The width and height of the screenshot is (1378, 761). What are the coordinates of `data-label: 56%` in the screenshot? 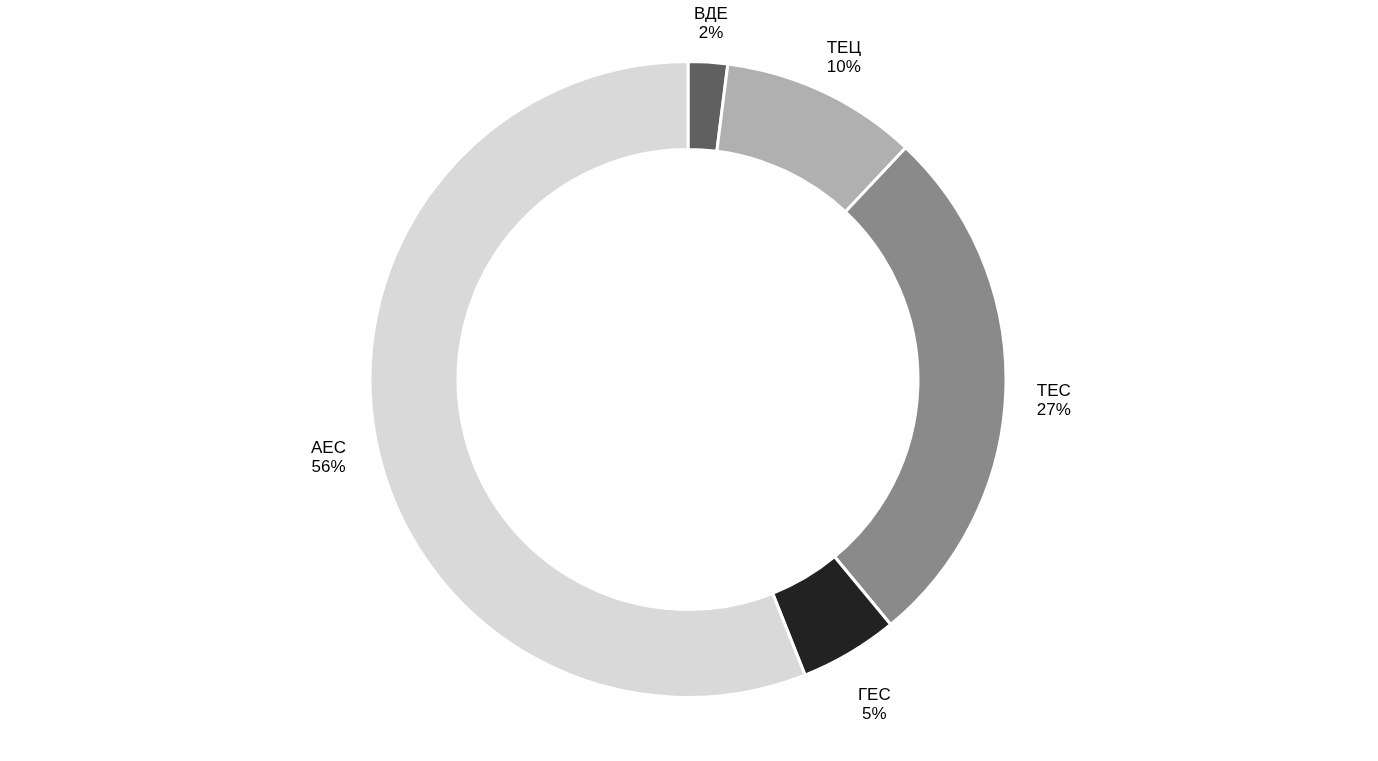 It's located at (328, 467).